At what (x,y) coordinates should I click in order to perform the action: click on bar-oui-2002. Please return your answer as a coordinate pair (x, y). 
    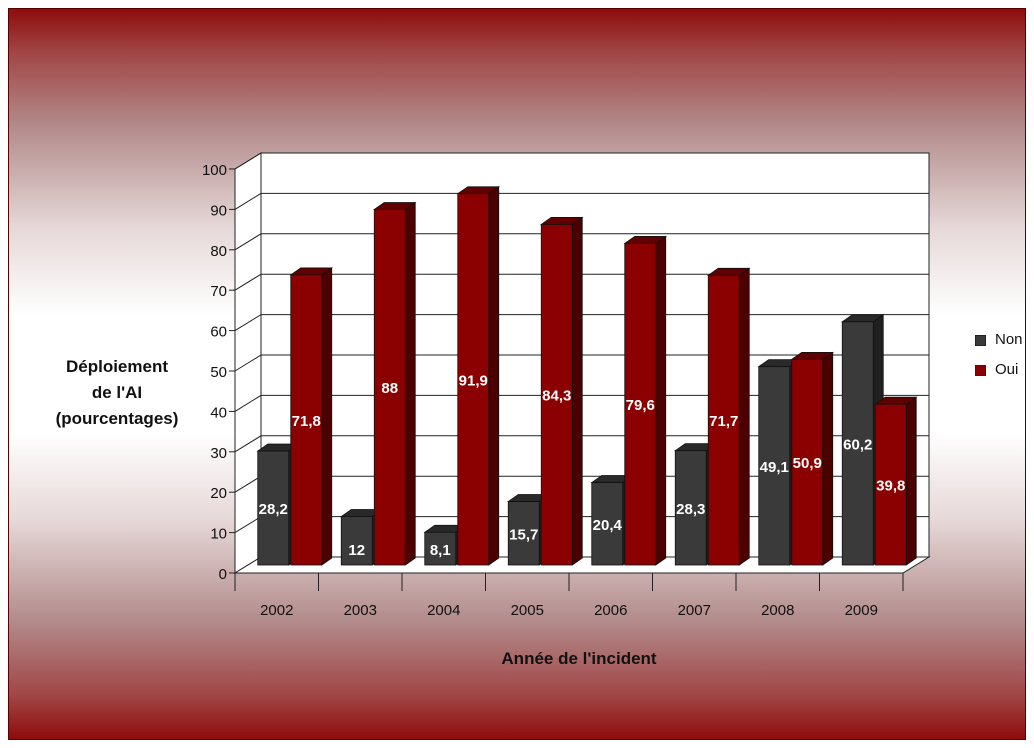
    Looking at the image, I should click on (306, 420).